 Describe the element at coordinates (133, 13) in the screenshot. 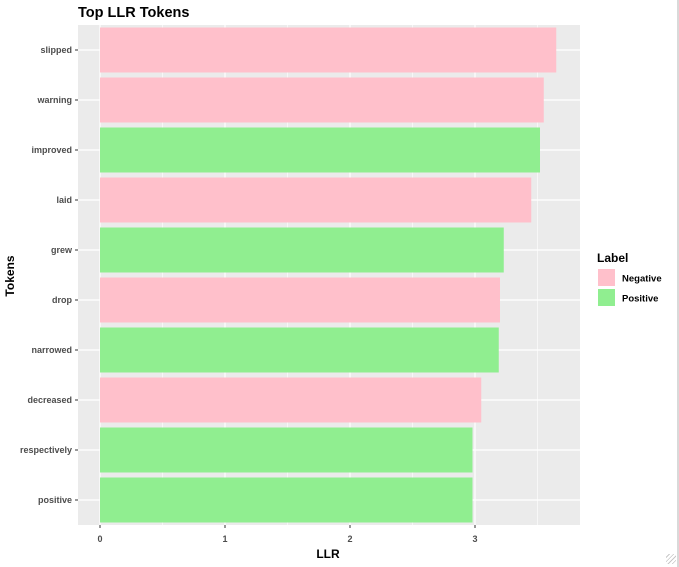

I see `chart-title: Top LLR Tokens` at that location.